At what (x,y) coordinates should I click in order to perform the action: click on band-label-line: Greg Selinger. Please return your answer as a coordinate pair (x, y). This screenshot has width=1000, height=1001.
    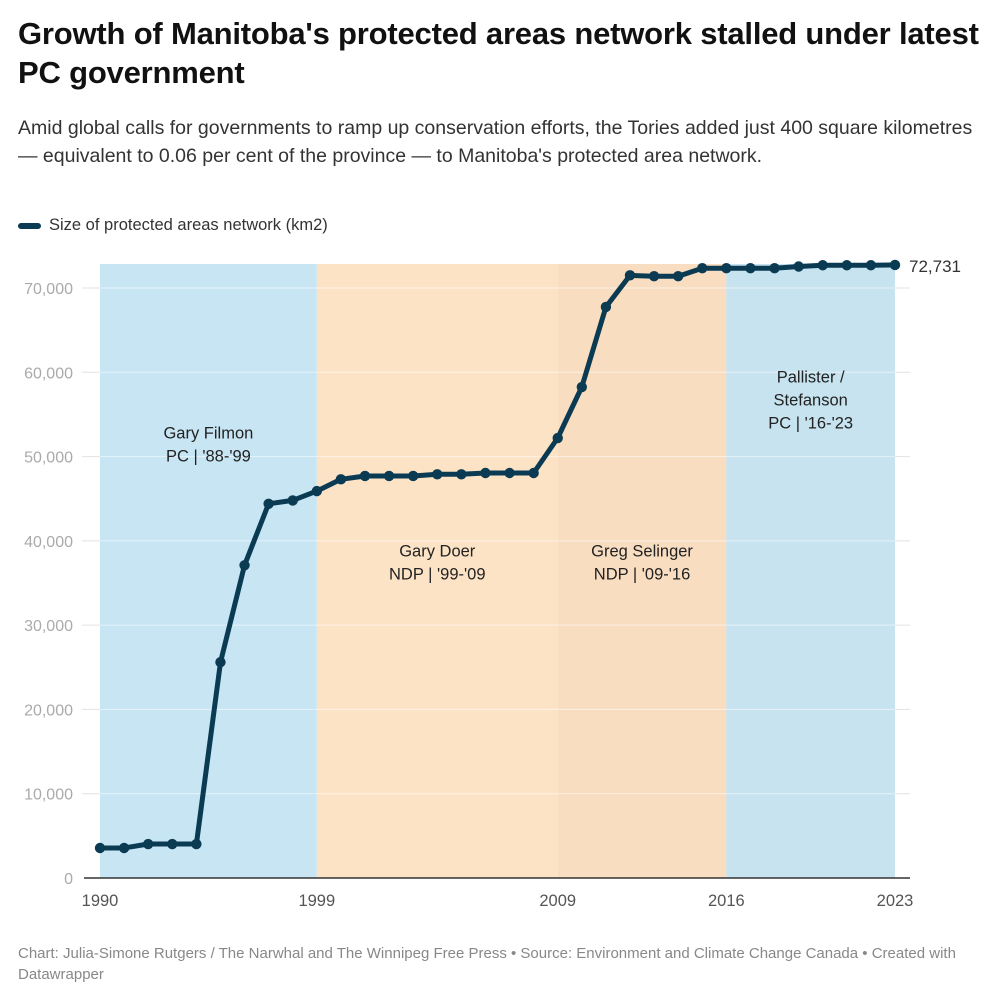
    Looking at the image, I should click on (642, 551).